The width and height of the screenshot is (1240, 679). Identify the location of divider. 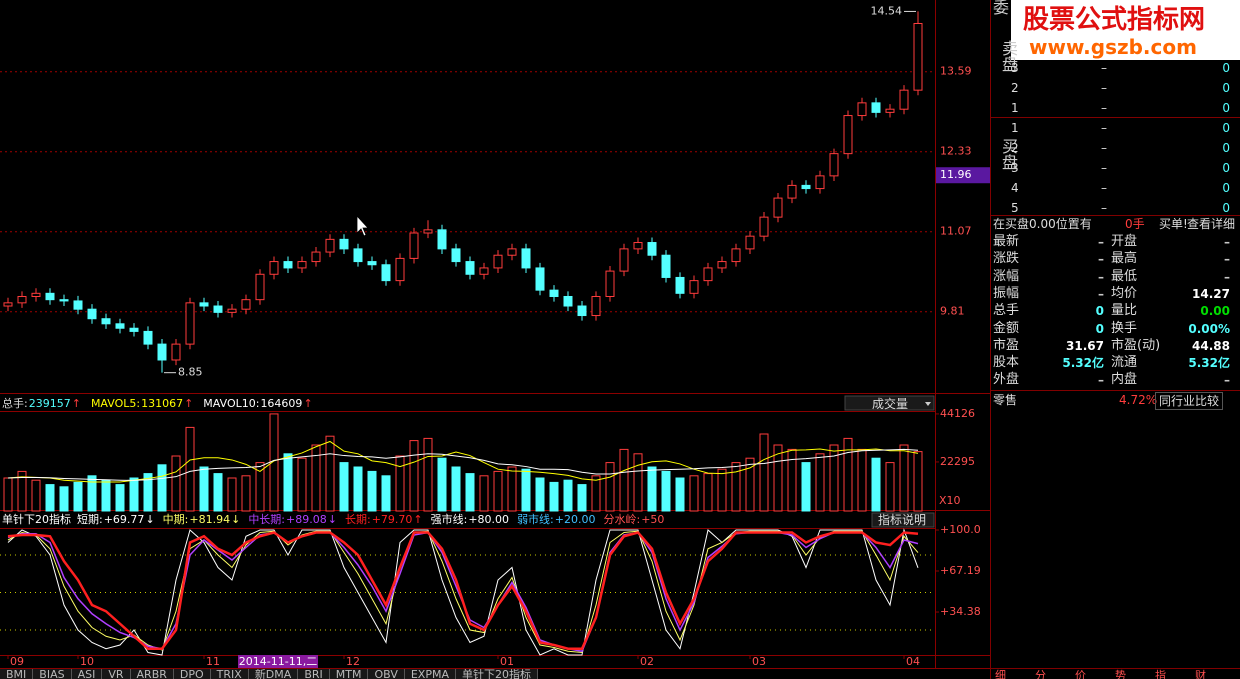
(1115, 117).